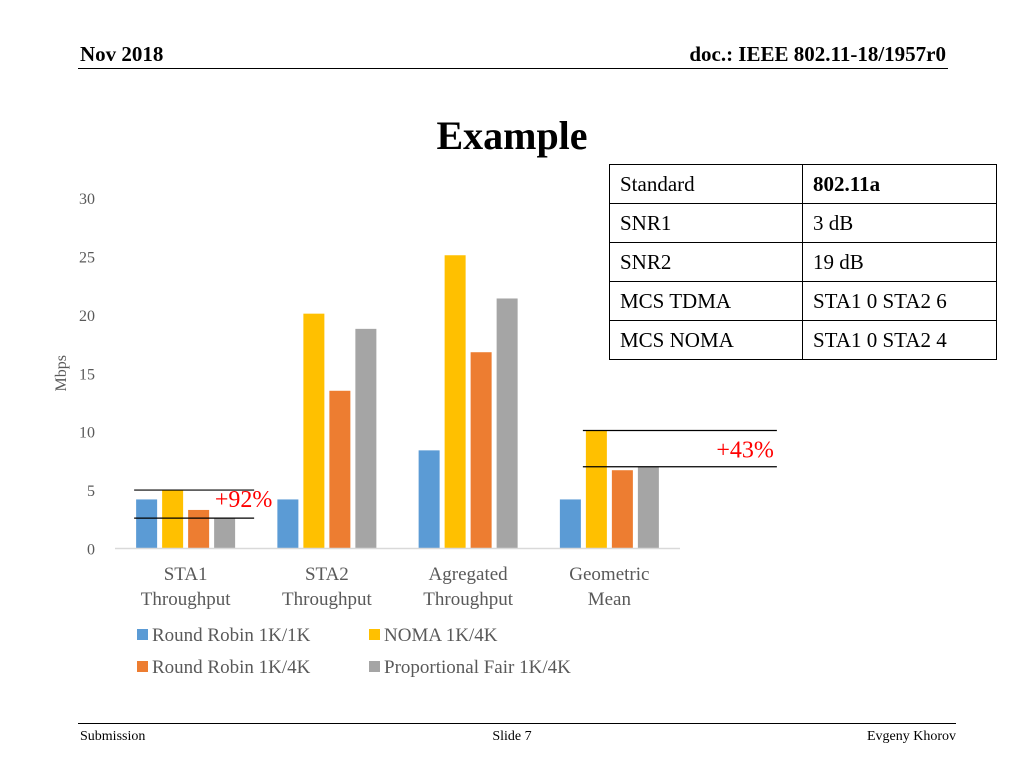 This screenshot has width=1024, height=768. What do you see at coordinates (87, 199) in the screenshot?
I see `y-tick-label: 30` at bounding box center [87, 199].